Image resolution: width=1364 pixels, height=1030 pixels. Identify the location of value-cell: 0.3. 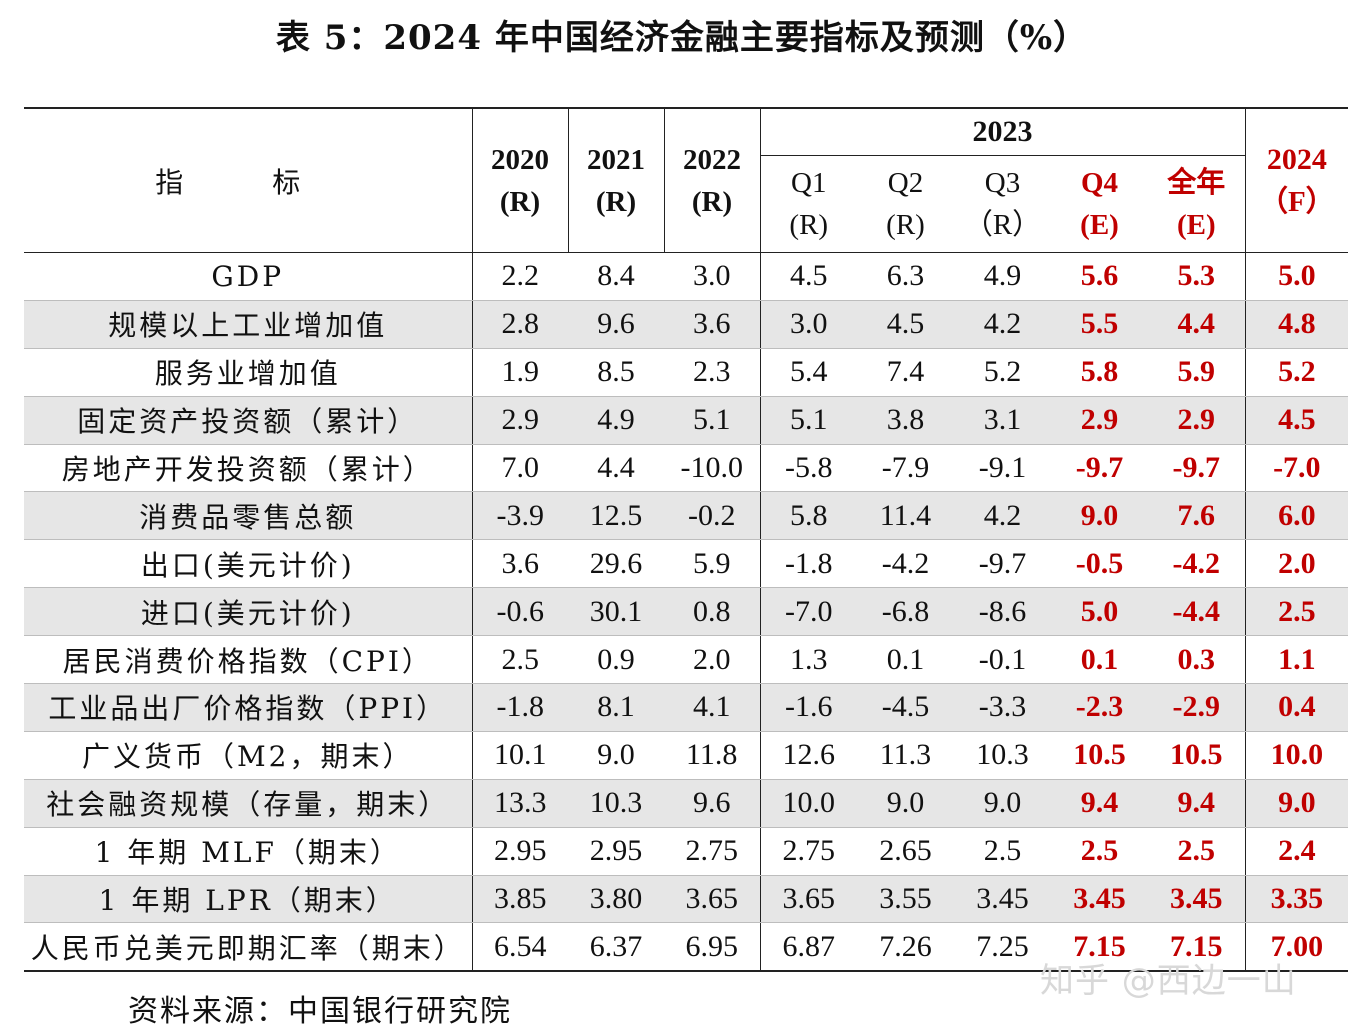
(1197, 660).